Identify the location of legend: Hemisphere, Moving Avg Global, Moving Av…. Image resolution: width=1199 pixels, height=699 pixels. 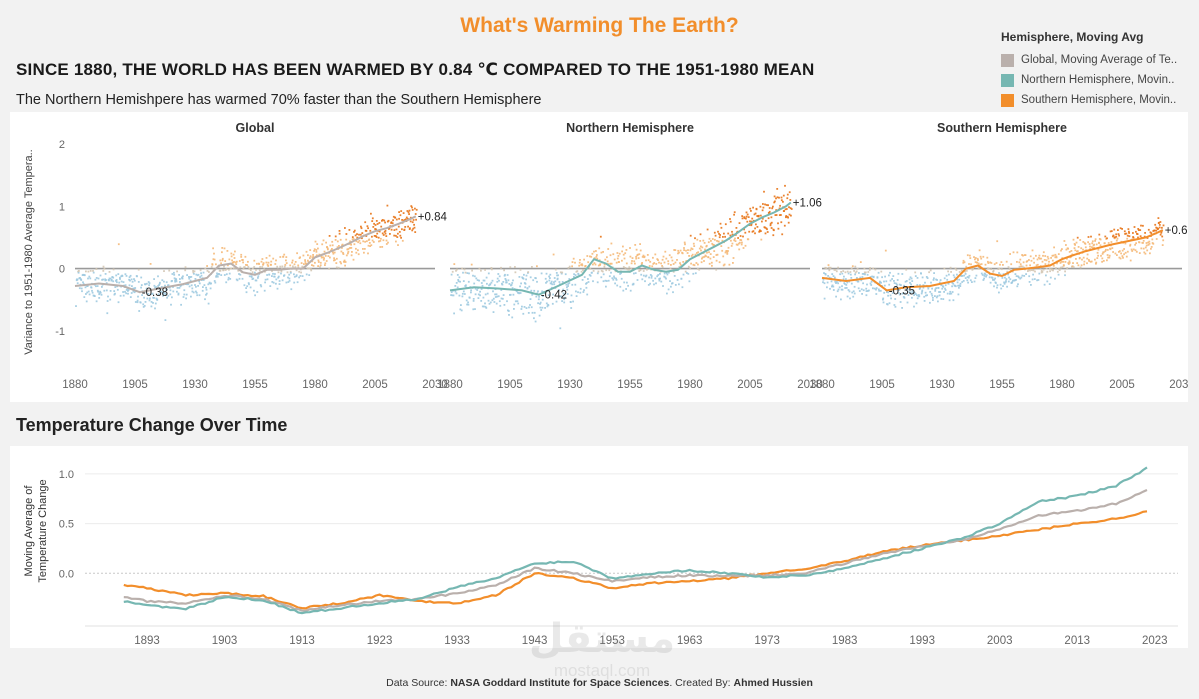
(1099, 70).